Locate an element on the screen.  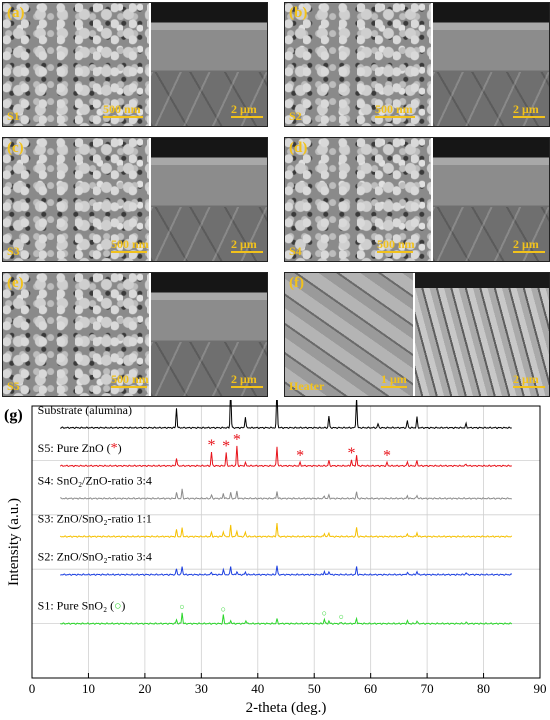
sample-label: S4 is located at coordinates (295, 251).